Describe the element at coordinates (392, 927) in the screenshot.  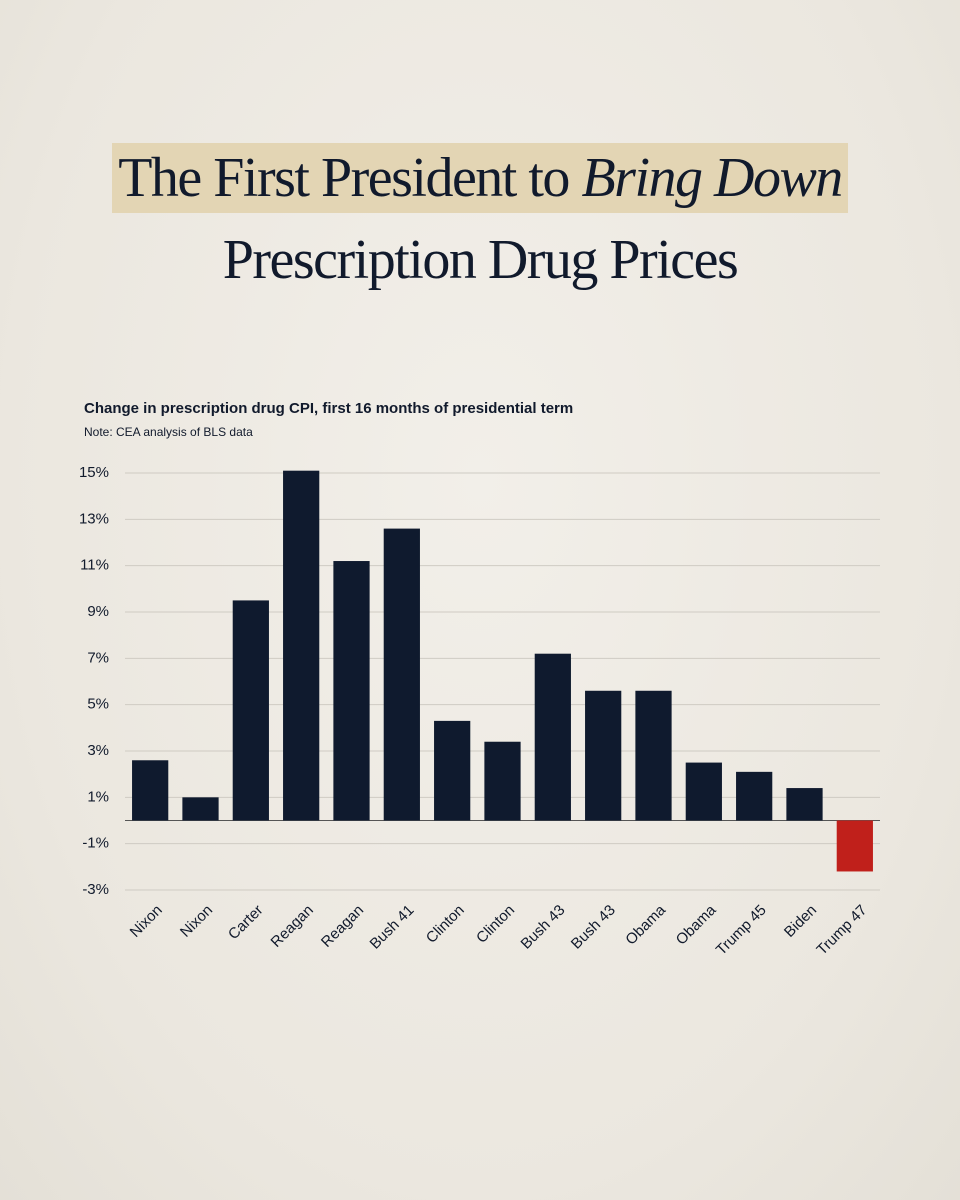
I see `x-tick-label: Bush 41` at that location.